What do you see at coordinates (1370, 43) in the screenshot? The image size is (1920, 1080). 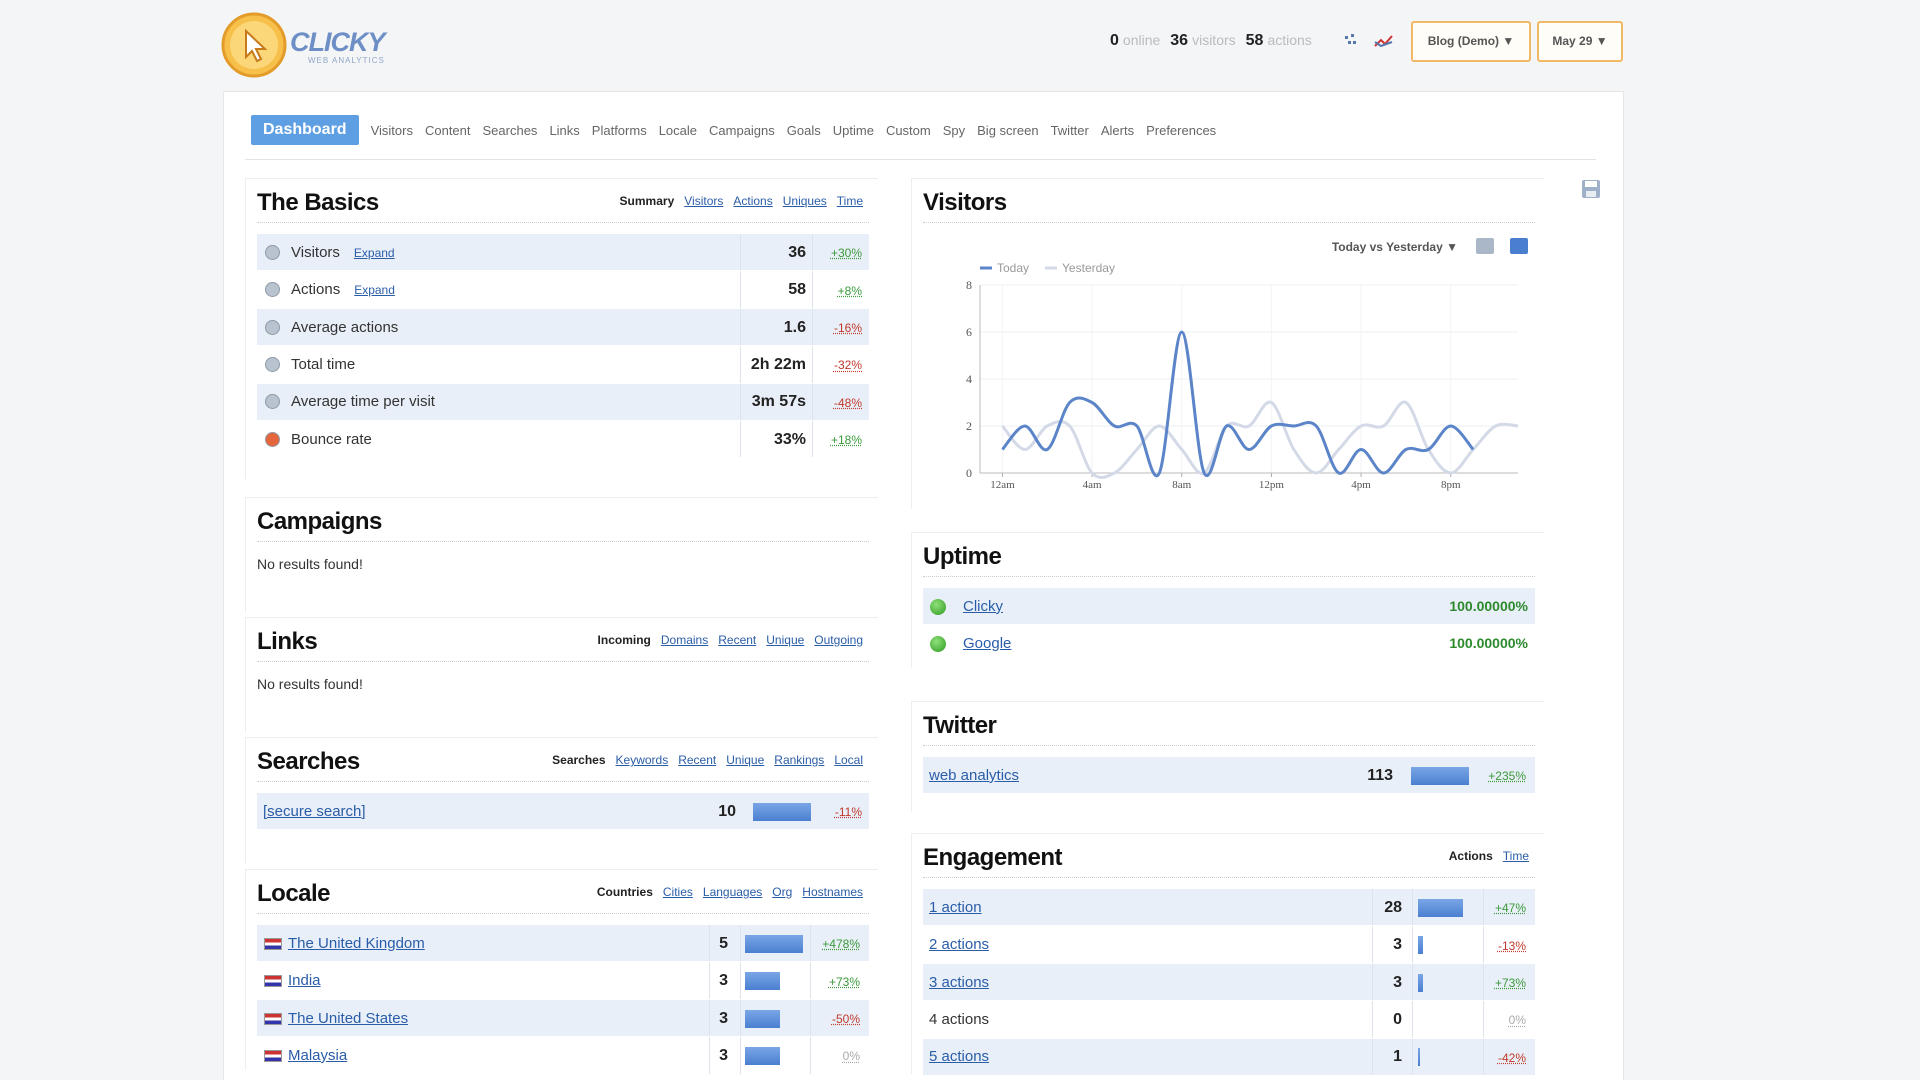 I see `toolbar-icons` at bounding box center [1370, 43].